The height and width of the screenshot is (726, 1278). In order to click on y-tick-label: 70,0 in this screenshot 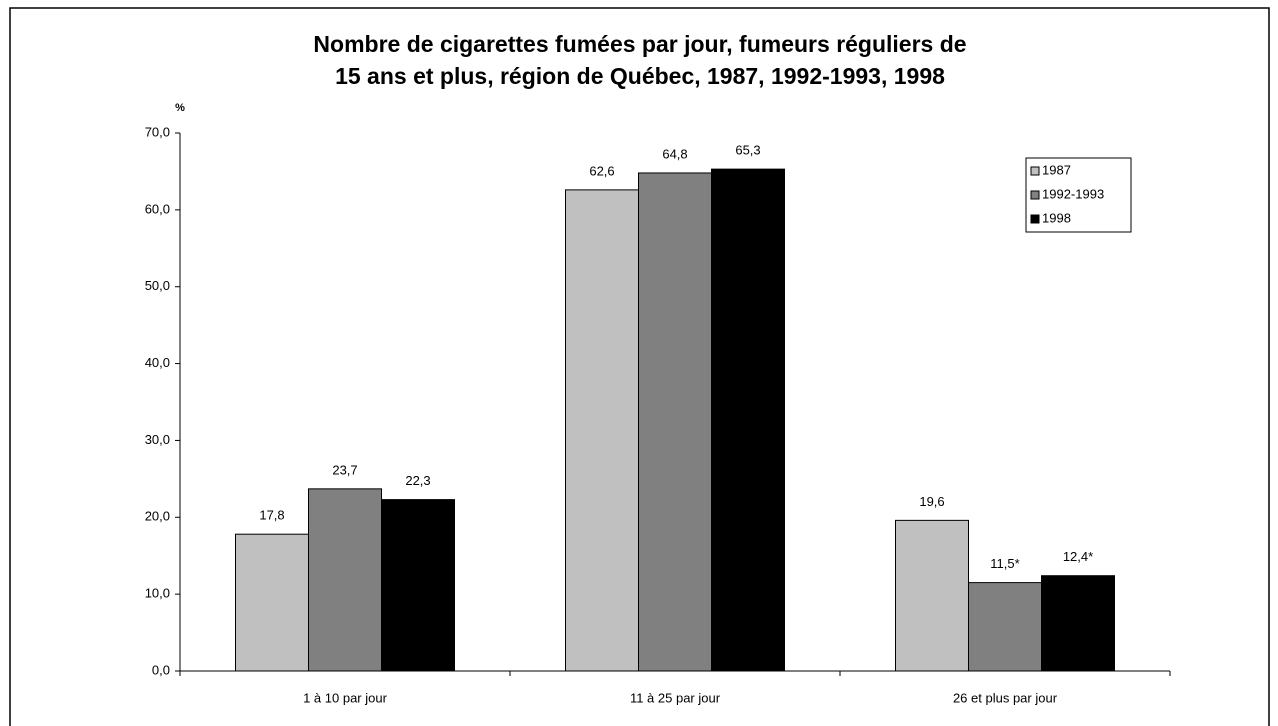, I will do `click(157, 131)`.